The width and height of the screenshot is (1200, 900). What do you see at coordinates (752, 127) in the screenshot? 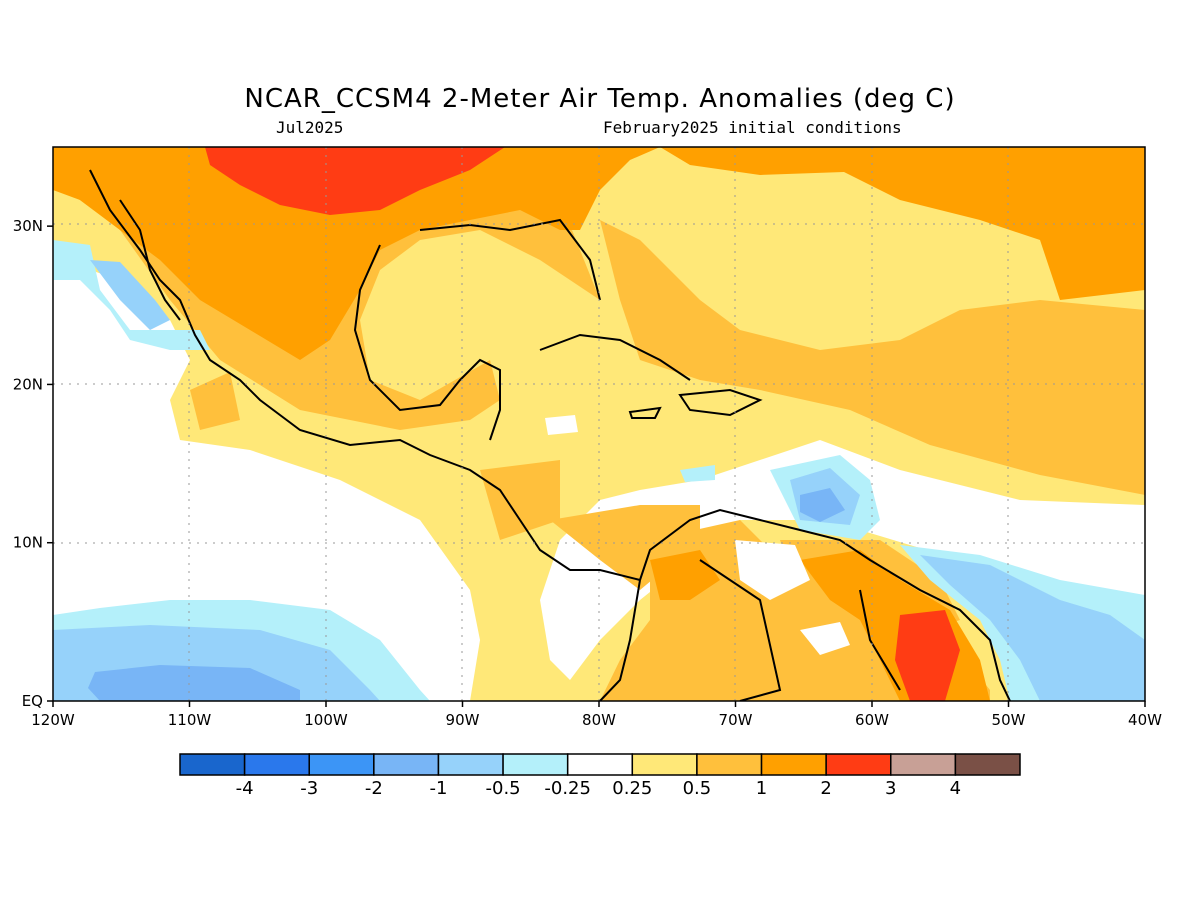
I see `initial-conditions-label: February2025 initial conditions` at bounding box center [752, 127].